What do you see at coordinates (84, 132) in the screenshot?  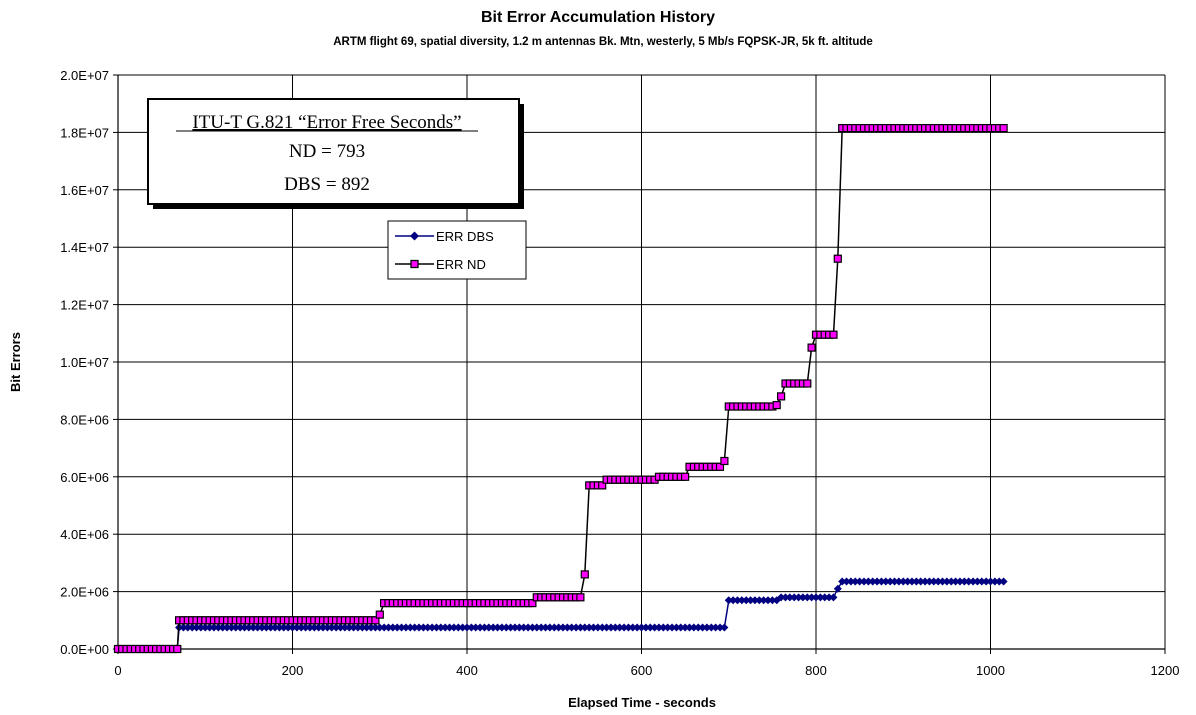 I see `y-tick-label: 1.8E+07` at bounding box center [84, 132].